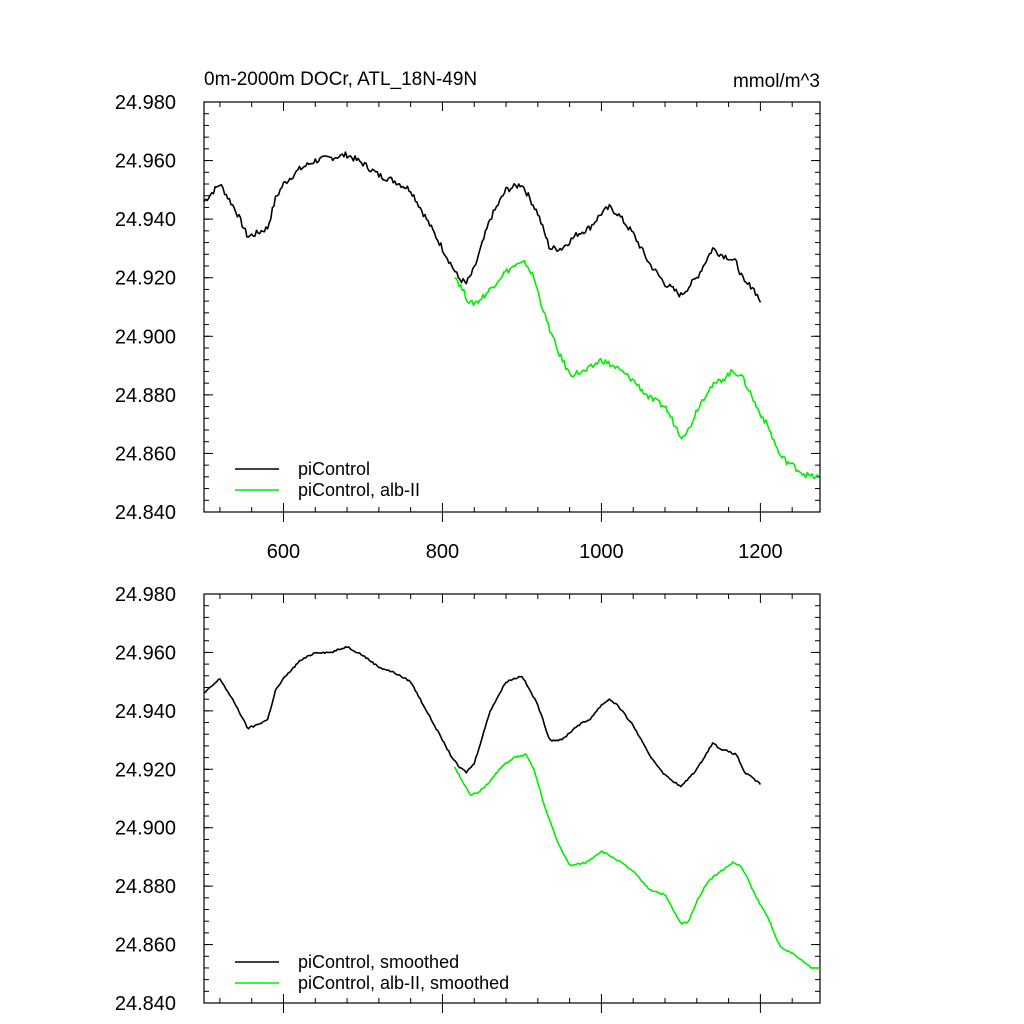 The width and height of the screenshot is (1024, 1024). I want to click on x-tick-label: 600, so click(283, 552).